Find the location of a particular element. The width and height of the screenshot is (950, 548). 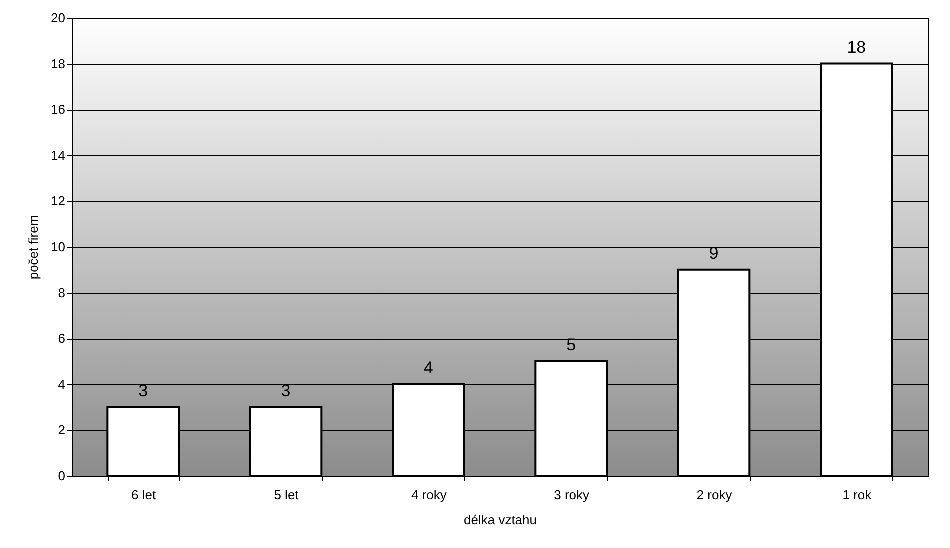

y-tick-label: 14 is located at coordinates (58, 155).